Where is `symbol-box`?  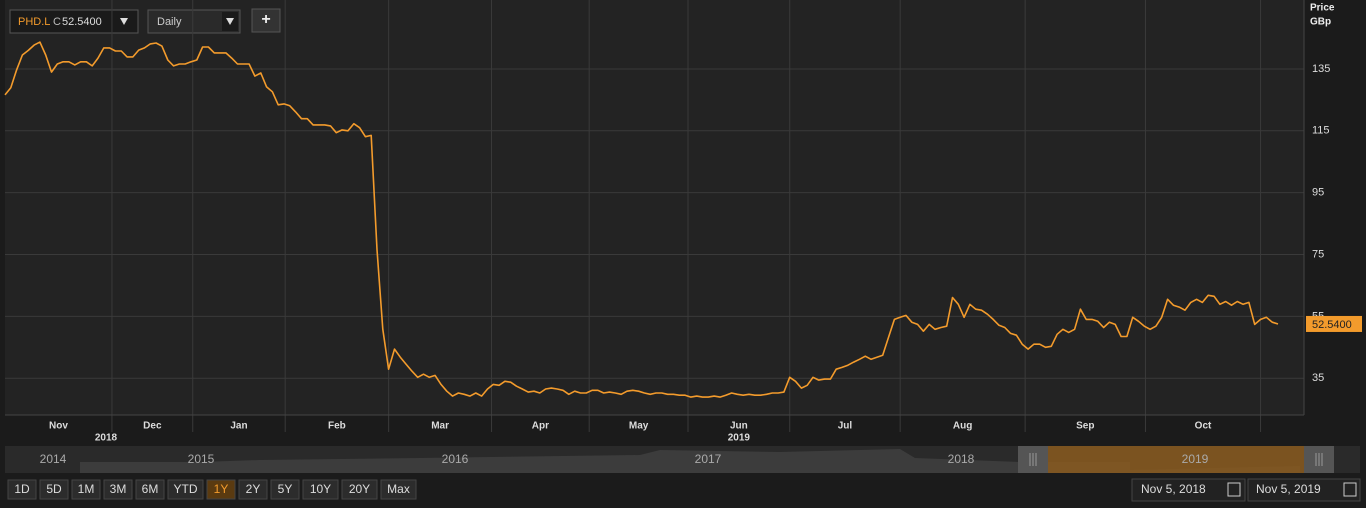 symbol-box is located at coordinates (74, 21).